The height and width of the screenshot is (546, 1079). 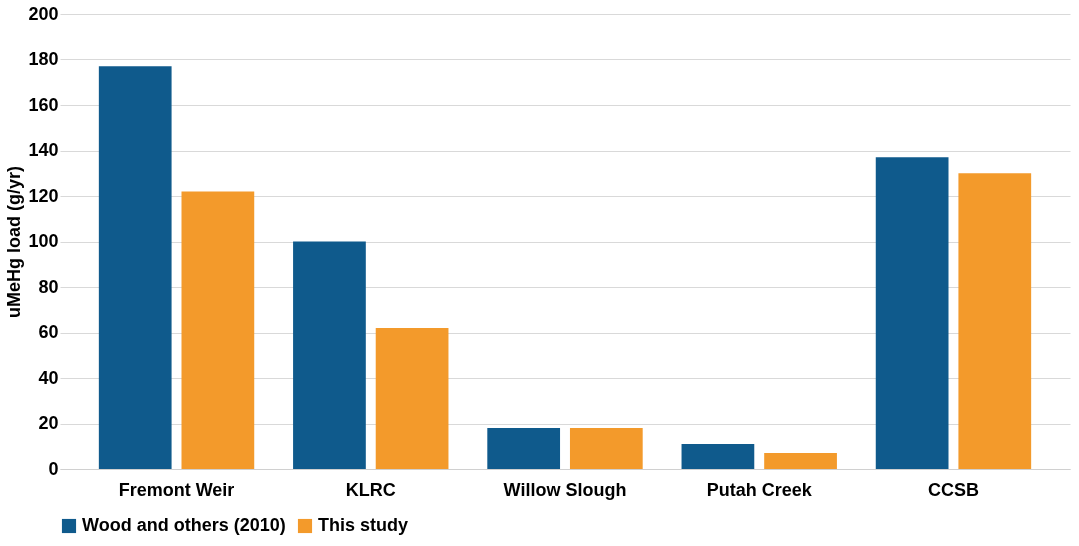 What do you see at coordinates (363, 525) in the screenshot?
I see `legend-label: This study` at bounding box center [363, 525].